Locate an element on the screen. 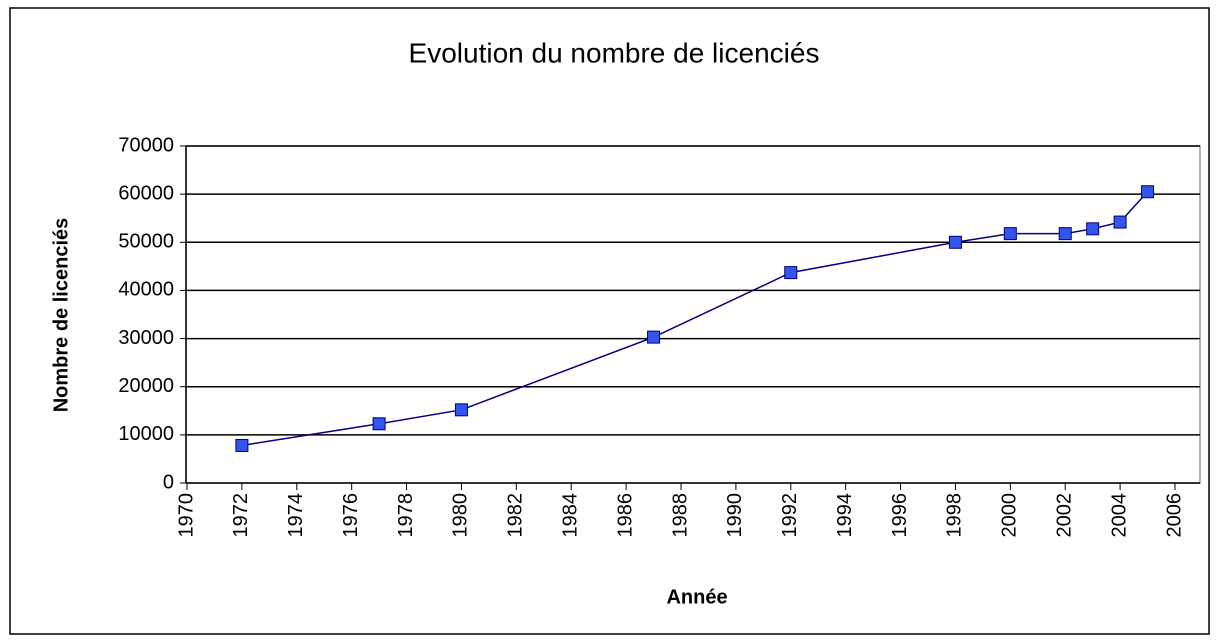 Image resolution: width=1219 pixels, height=643 pixels. x-tick-label: 1994 is located at coordinates (845, 515).